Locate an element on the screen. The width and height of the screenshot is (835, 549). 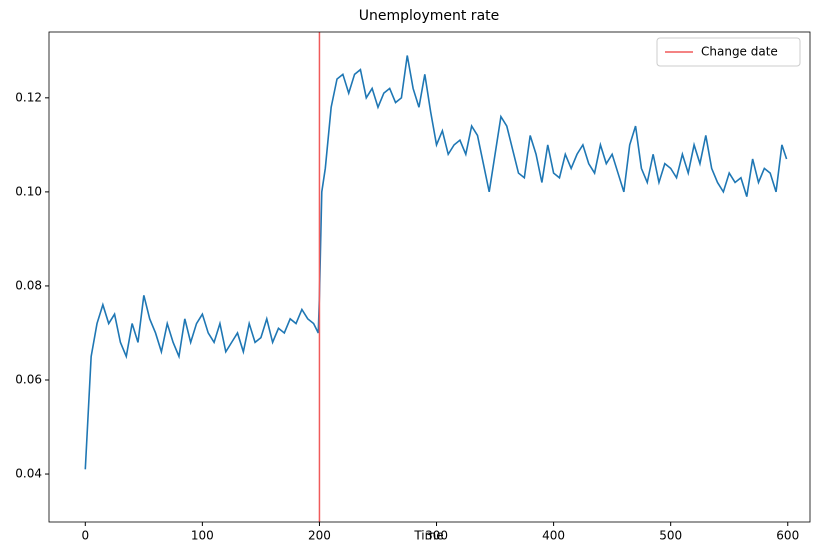
x-tick-label: 200 is located at coordinates (319, 536).